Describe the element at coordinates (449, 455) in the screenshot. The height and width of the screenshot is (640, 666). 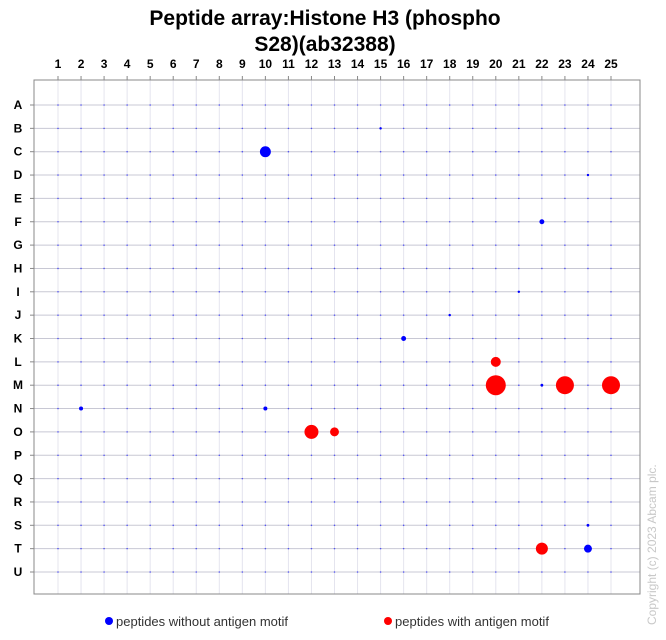
I see `spot-P18` at that location.